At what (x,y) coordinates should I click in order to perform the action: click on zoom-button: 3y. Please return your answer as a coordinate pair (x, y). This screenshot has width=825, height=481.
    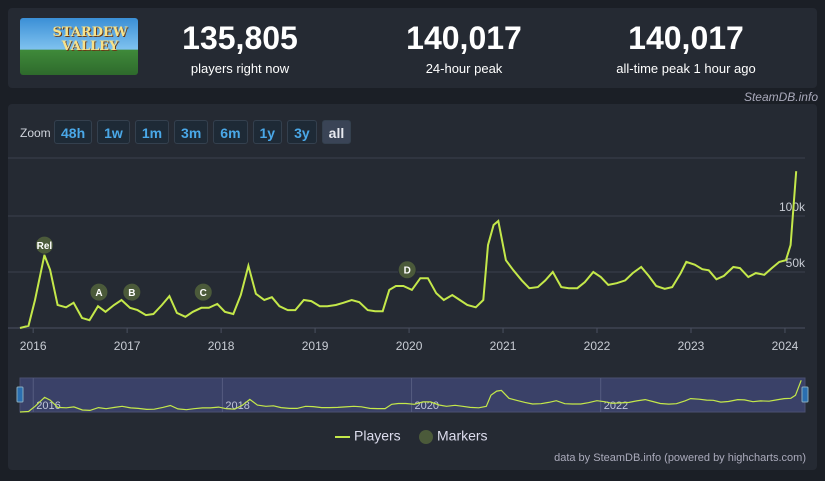
    Looking at the image, I should click on (302, 132).